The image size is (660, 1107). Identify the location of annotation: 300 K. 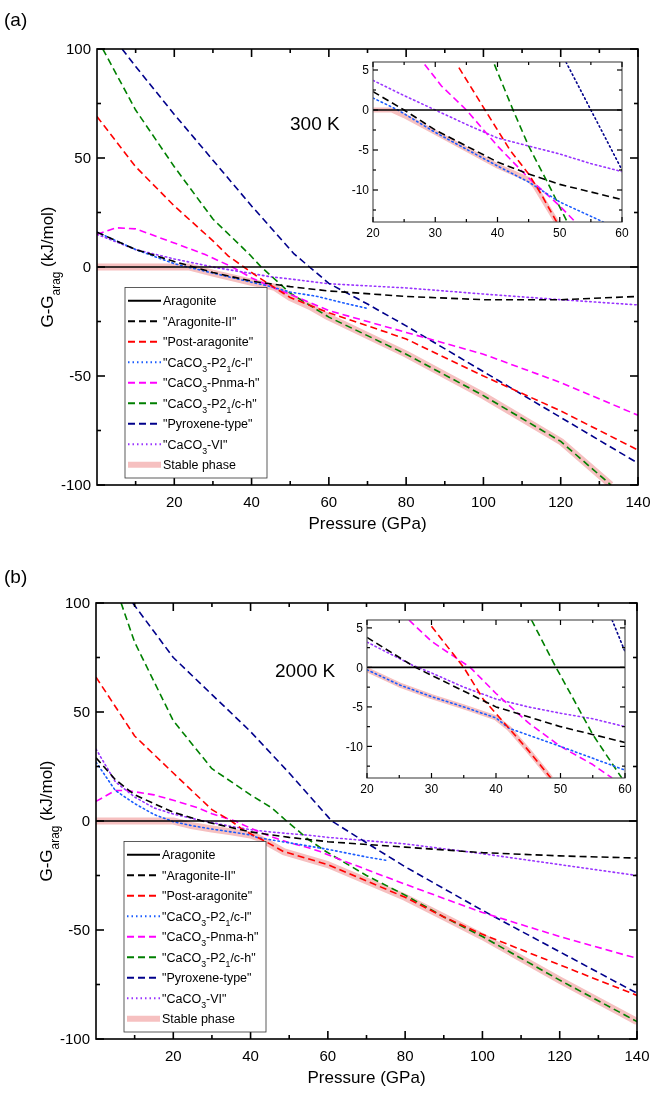
(315, 123).